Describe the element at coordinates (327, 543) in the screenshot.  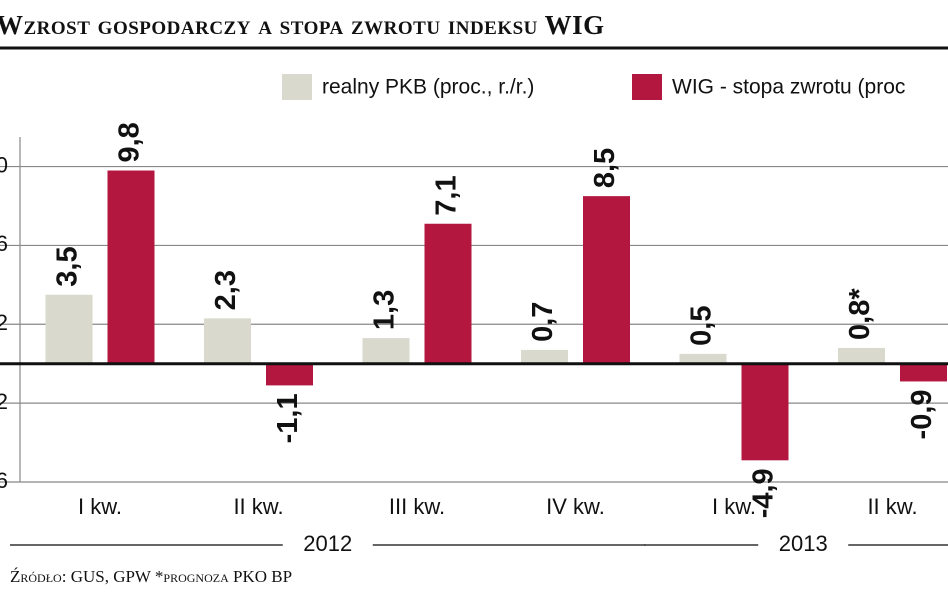
I see `year-label: 2012` at that location.